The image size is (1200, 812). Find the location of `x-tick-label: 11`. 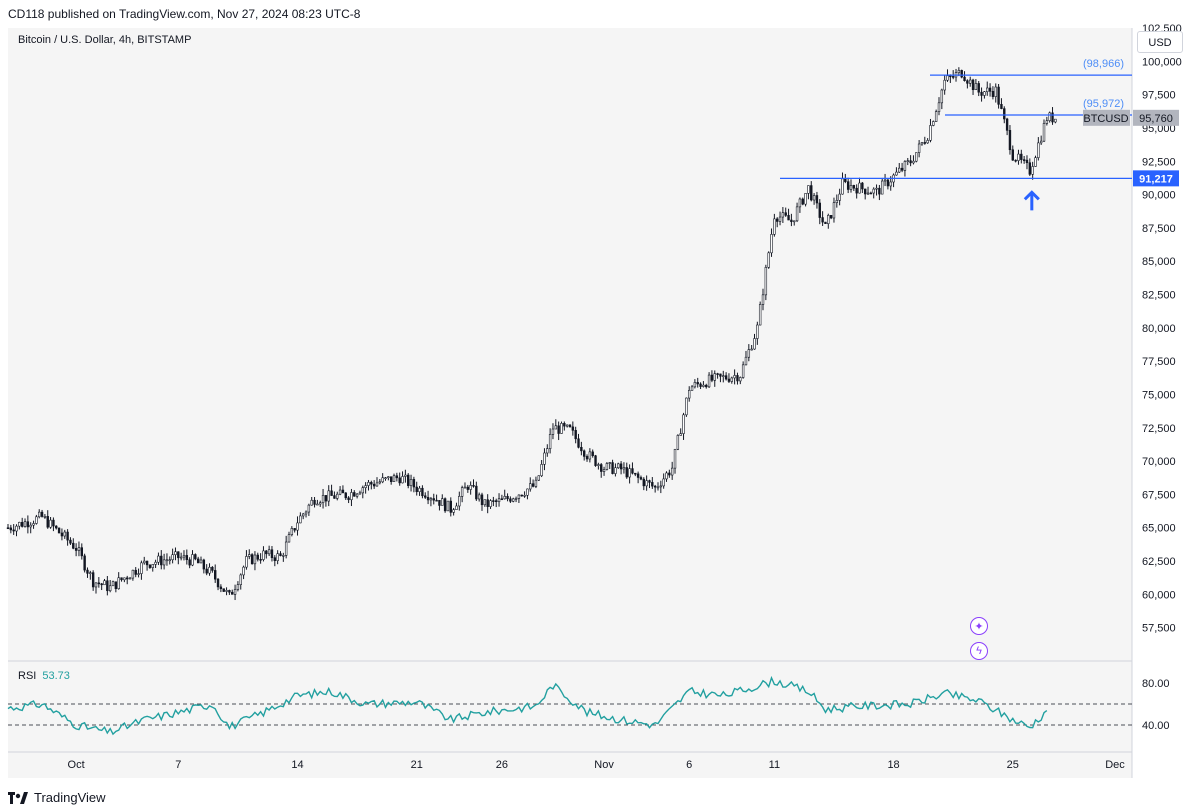

x-tick-label: 11 is located at coordinates (774, 765).